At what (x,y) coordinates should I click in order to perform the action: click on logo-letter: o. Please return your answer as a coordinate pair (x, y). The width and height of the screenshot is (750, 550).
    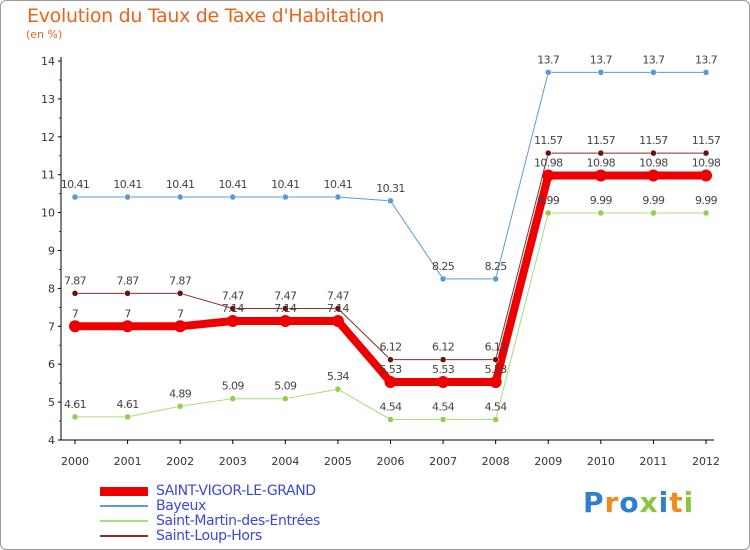
    Looking at the image, I should click on (629, 502).